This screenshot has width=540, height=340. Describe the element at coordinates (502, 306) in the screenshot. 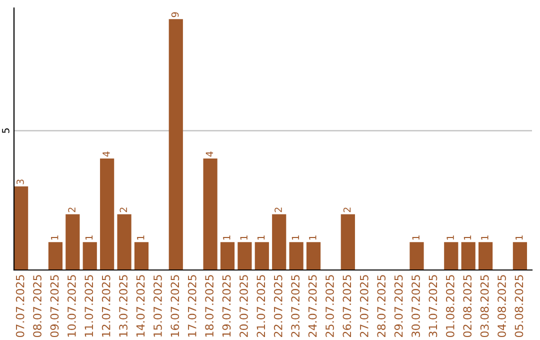

I see `x-tick-label: 04.08.2025` at that location.